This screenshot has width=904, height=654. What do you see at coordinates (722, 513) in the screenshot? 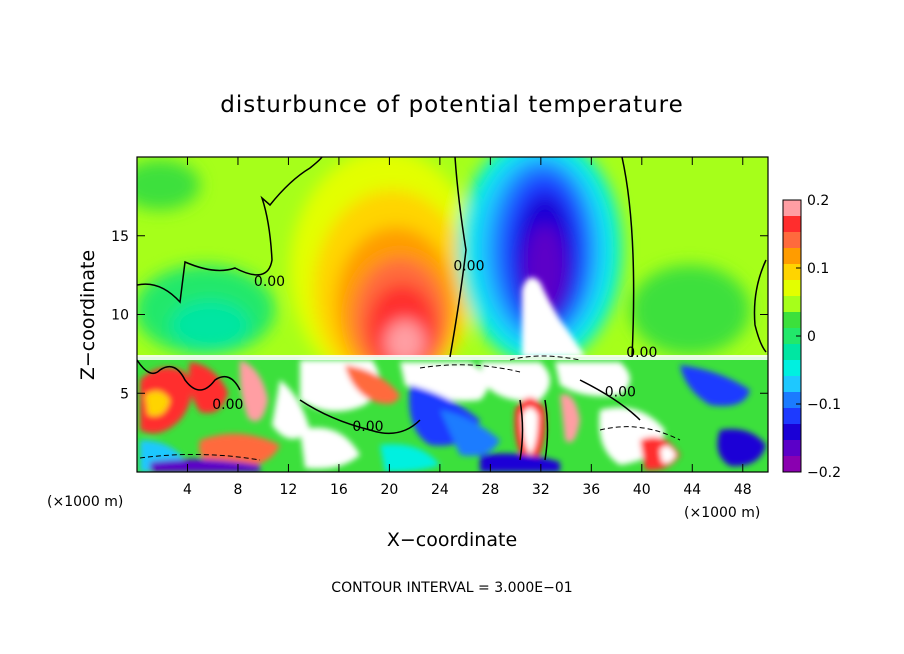
I see `x-unit-right: (×1000 m)` at bounding box center [722, 513].